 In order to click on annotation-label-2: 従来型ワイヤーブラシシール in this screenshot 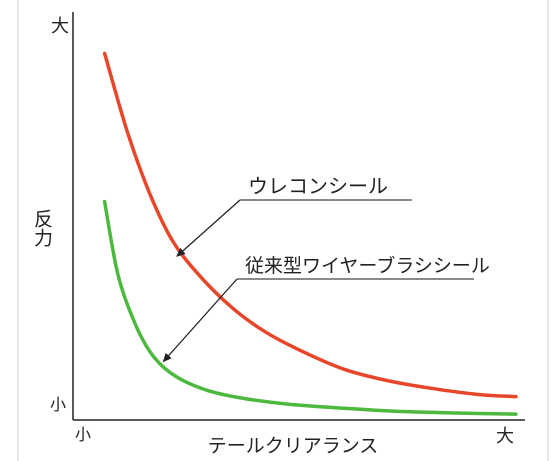, I will do `click(367, 265)`.